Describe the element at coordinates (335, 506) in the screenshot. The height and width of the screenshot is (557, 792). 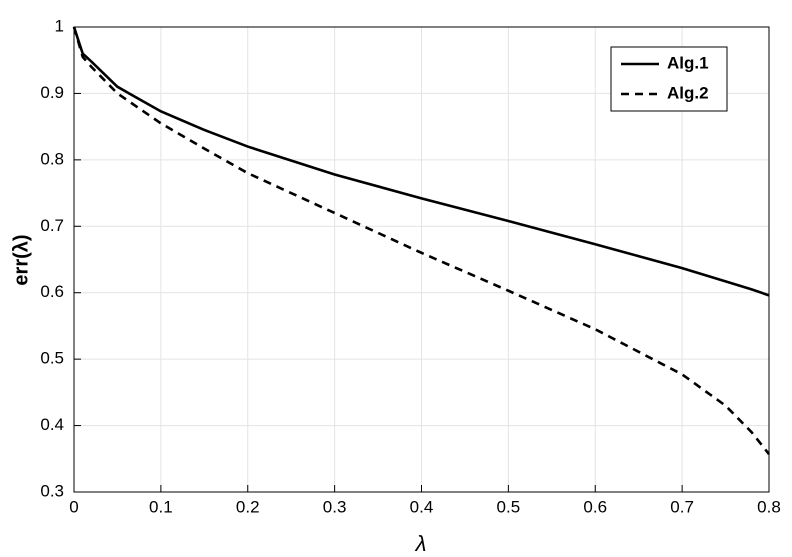
I see `x-tick-label: 0.3` at that location.